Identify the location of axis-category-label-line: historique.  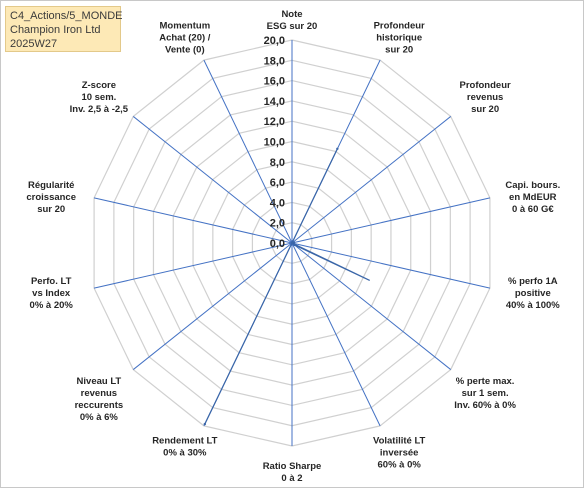
(399, 37).